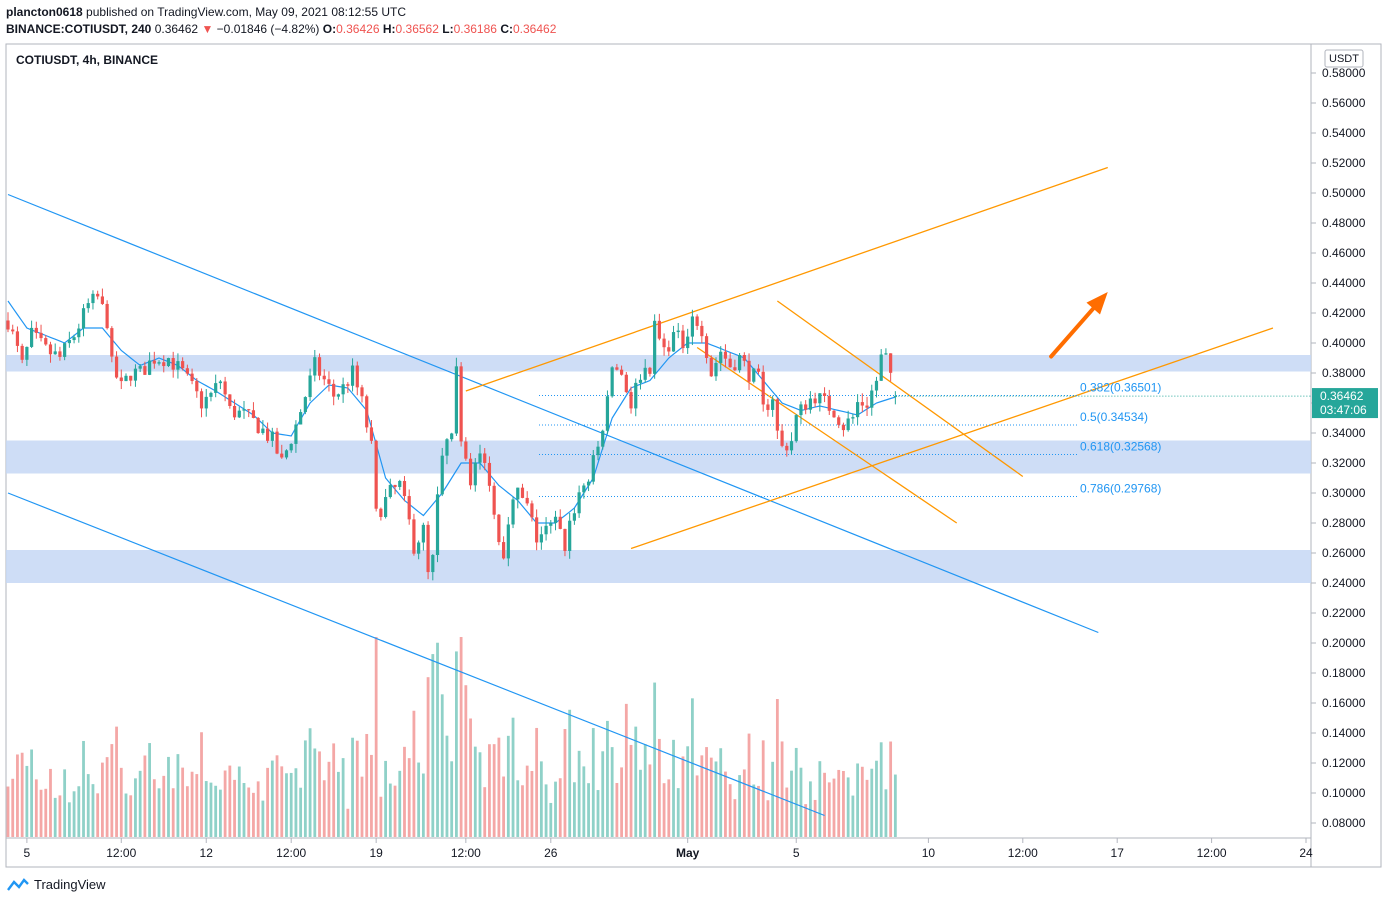 The image size is (1387, 904). I want to click on footer-brand: TradingView, so click(56, 884).